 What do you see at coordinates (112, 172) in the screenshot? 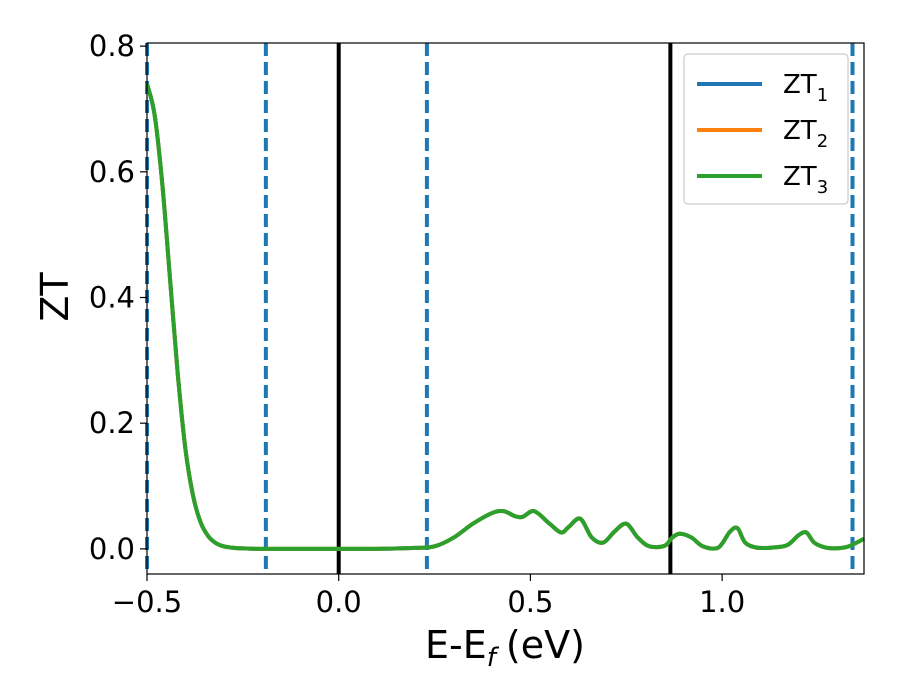
I see `y-tick-label: 0.6` at bounding box center [112, 172].